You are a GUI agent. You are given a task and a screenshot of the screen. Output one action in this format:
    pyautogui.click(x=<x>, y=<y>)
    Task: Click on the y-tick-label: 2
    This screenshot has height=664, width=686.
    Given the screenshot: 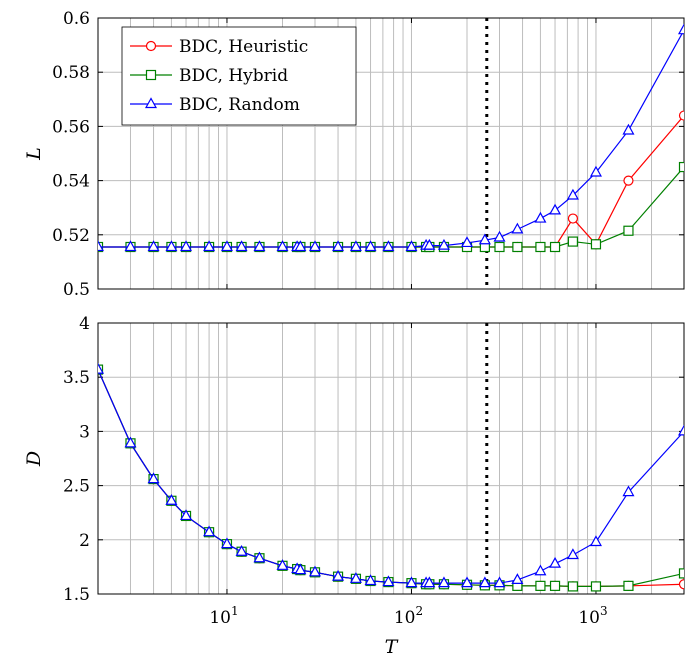 What is the action you would take?
    pyautogui.click(x=84, y=541)
    